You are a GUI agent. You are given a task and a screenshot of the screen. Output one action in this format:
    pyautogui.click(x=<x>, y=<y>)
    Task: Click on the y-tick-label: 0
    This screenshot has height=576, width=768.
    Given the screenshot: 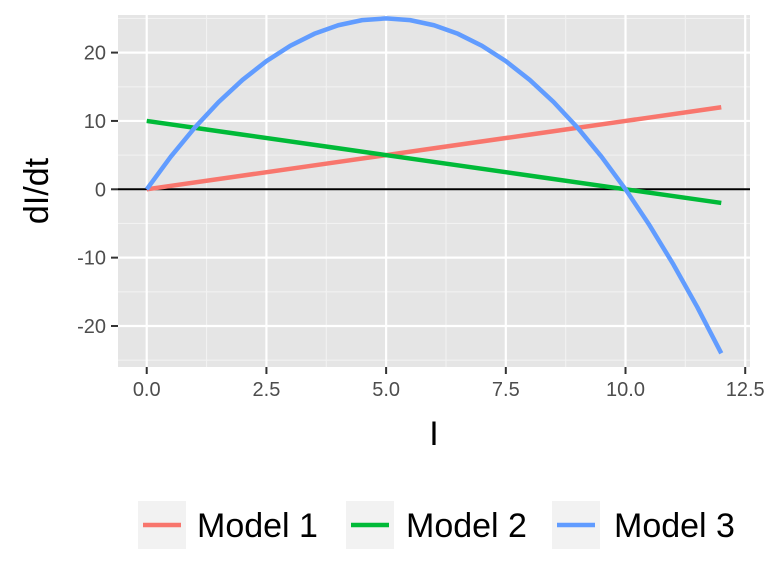 What is the action you would take?
    pyautogui.click(x=100, y=190)
    